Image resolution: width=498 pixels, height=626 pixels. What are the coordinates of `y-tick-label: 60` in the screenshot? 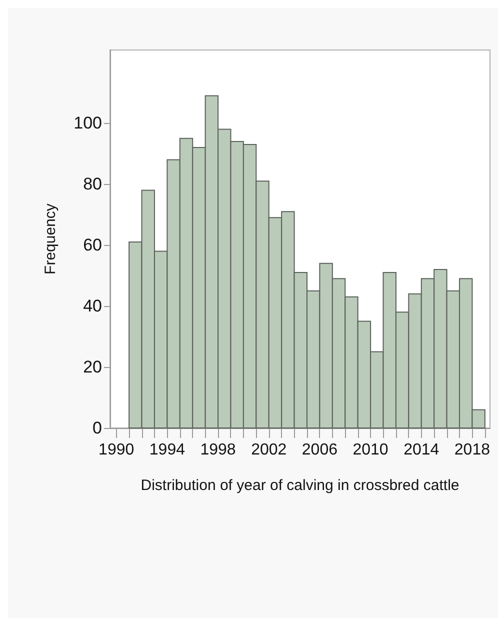 It's located at (92, 245).